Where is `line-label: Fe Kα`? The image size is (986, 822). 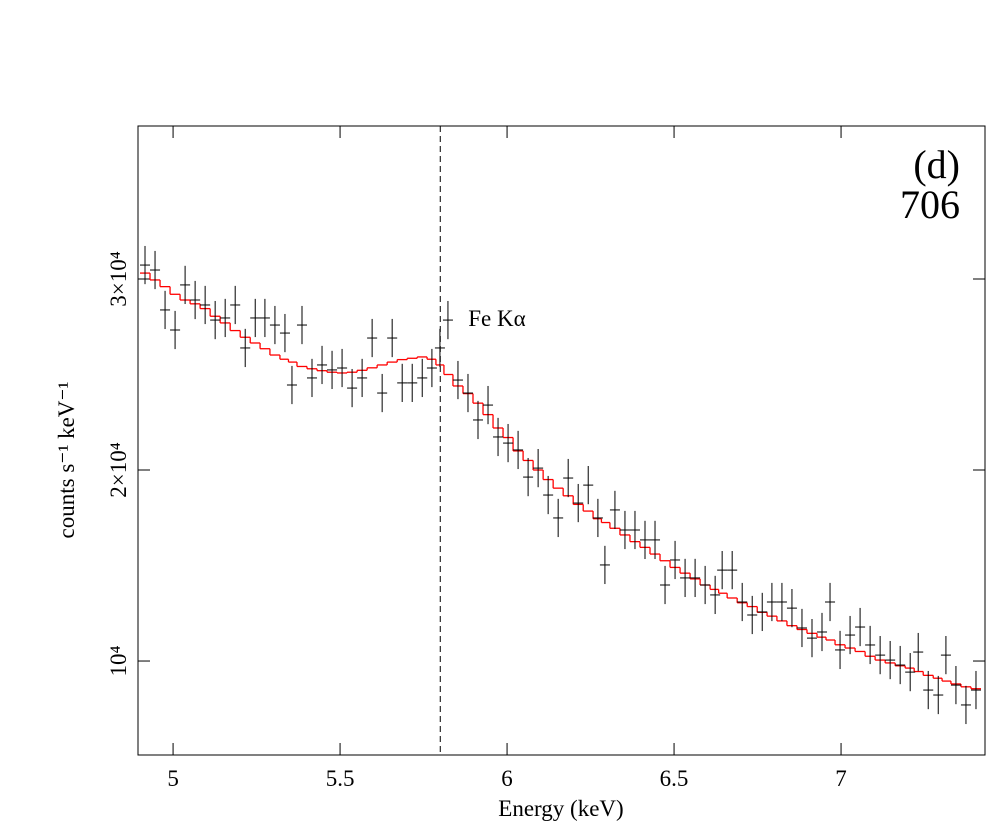
line-label: Fe Kα is located at coordinates (496, 318).